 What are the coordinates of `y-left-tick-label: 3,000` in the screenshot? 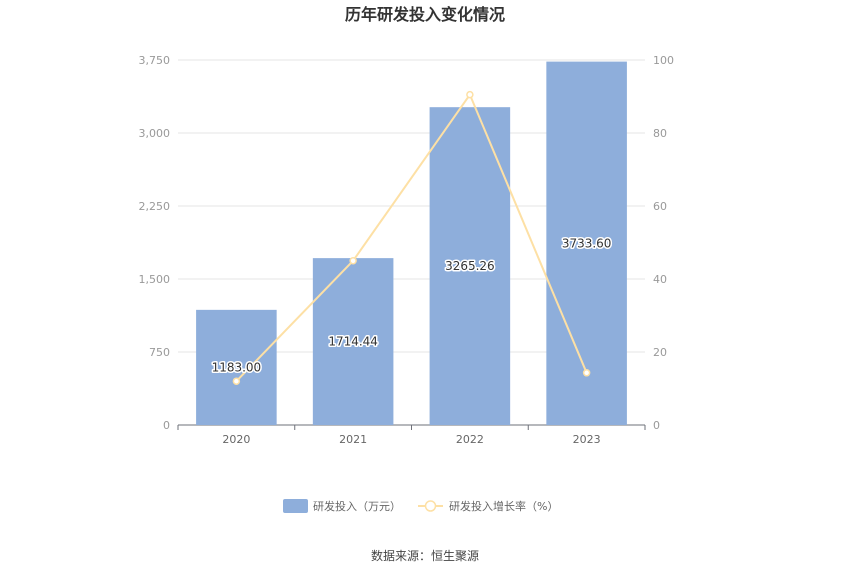 It's located at (155, 133).